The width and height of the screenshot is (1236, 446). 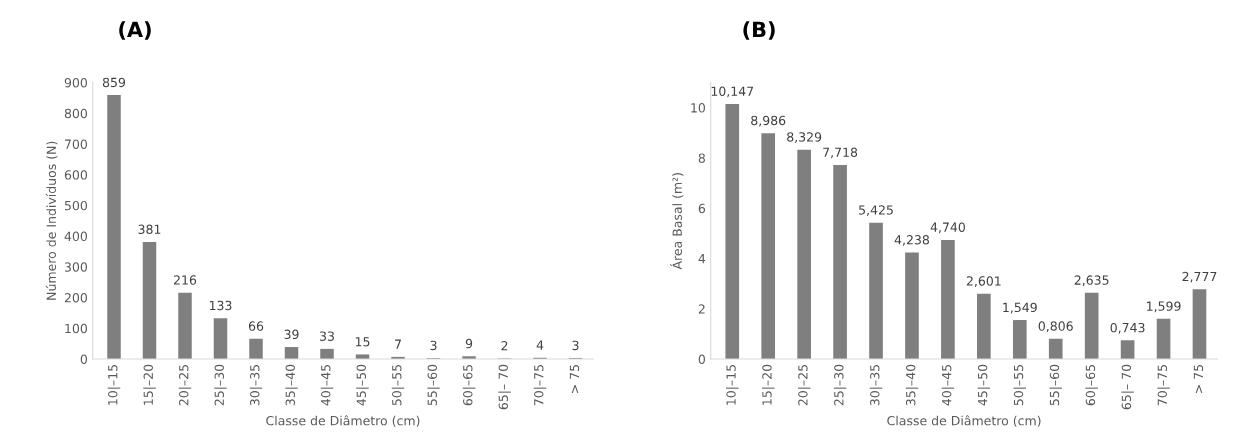 I want to click on data-label: 39, so click(x=291, y=334).